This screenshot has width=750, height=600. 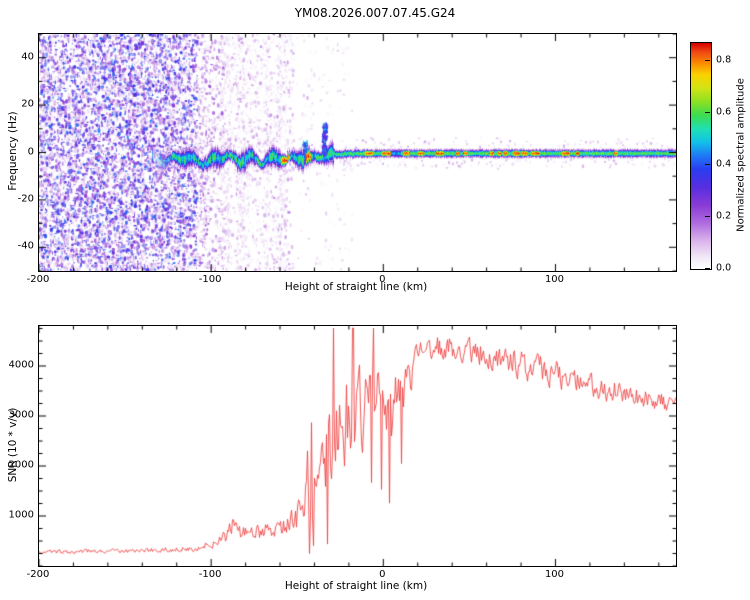 What do you see at coordinates (27, 104) in the screenshot?
I see `y-tick-label: 20` at bounding box center [27, 104].